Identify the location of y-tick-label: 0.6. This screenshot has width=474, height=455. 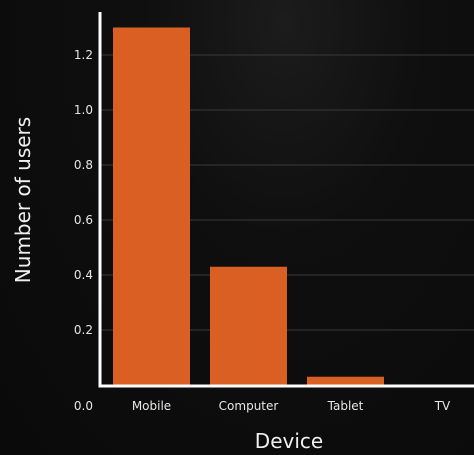
(83, 220).